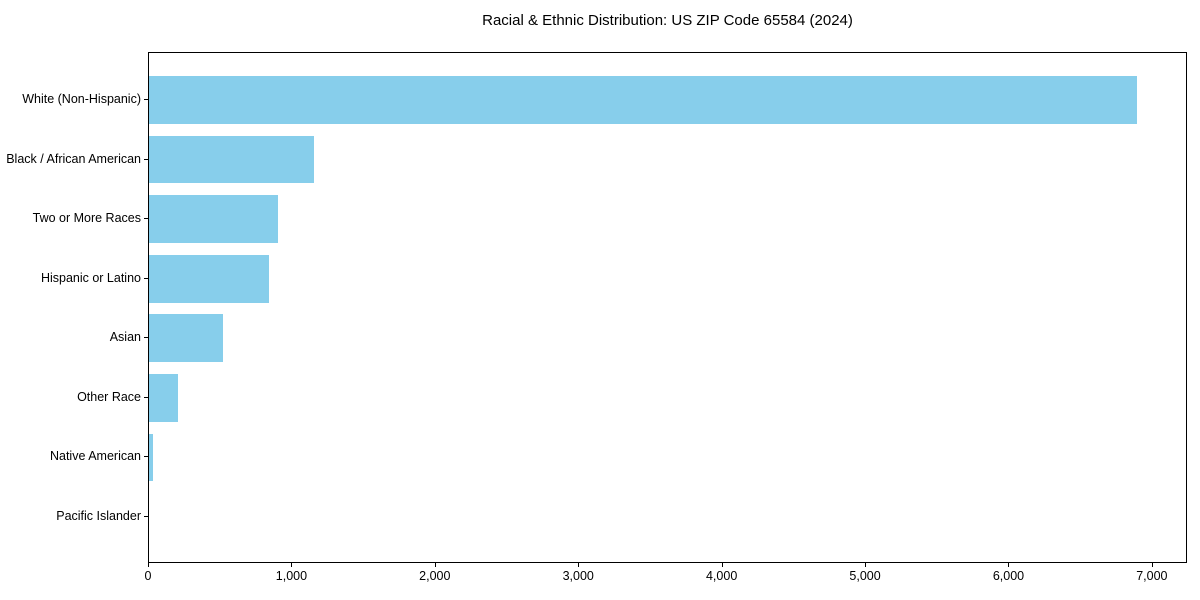 This screenshot has width=1200, height=600. Describe the element at coordinates (643, 100) in the screenshot. I see `bar-white-non-hispanic` at that location.